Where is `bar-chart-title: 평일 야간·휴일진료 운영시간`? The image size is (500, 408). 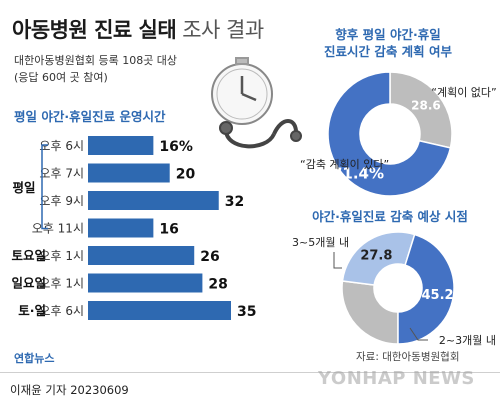
bar-chart-title: 평일 야간·휴일진료 운영시간 is located at coordinates (90, 116).